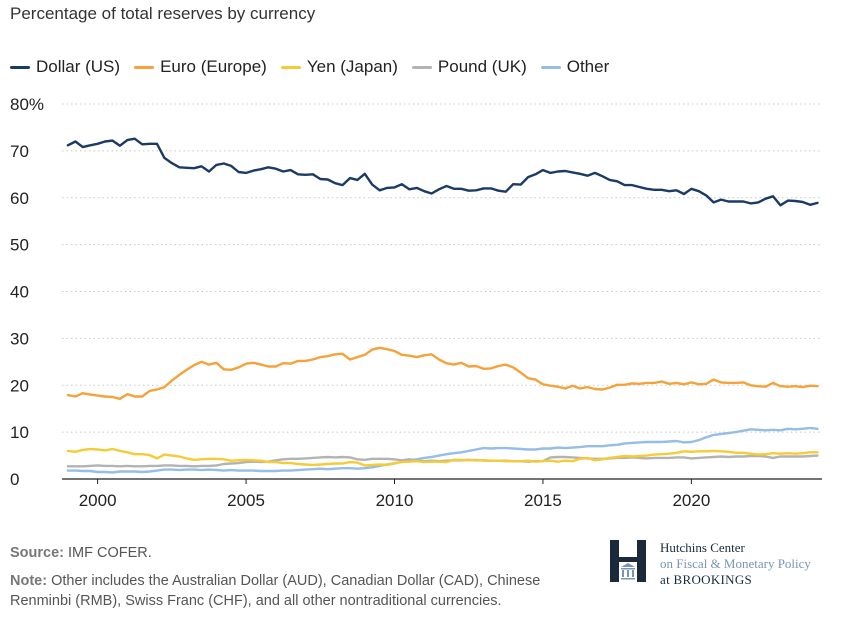 The height and width of the screenshot is (640, 841). Describe the element at coordinates (37, 553) in the screenshot. I see `source-label: Source:` at that location.